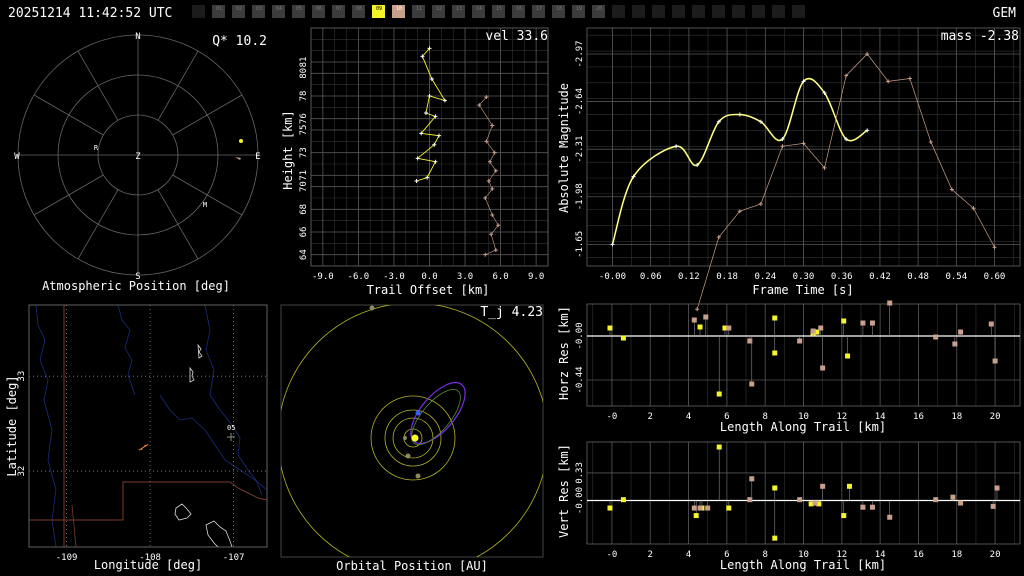  I want to click on orbit-frame, so click(412, 431).